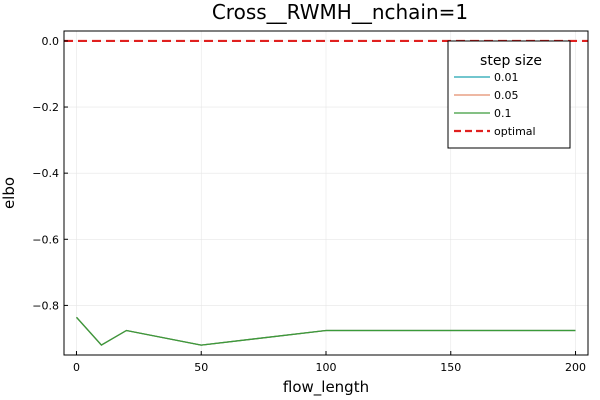  I want to click on legend-label: 0.01, so click(506, 77).